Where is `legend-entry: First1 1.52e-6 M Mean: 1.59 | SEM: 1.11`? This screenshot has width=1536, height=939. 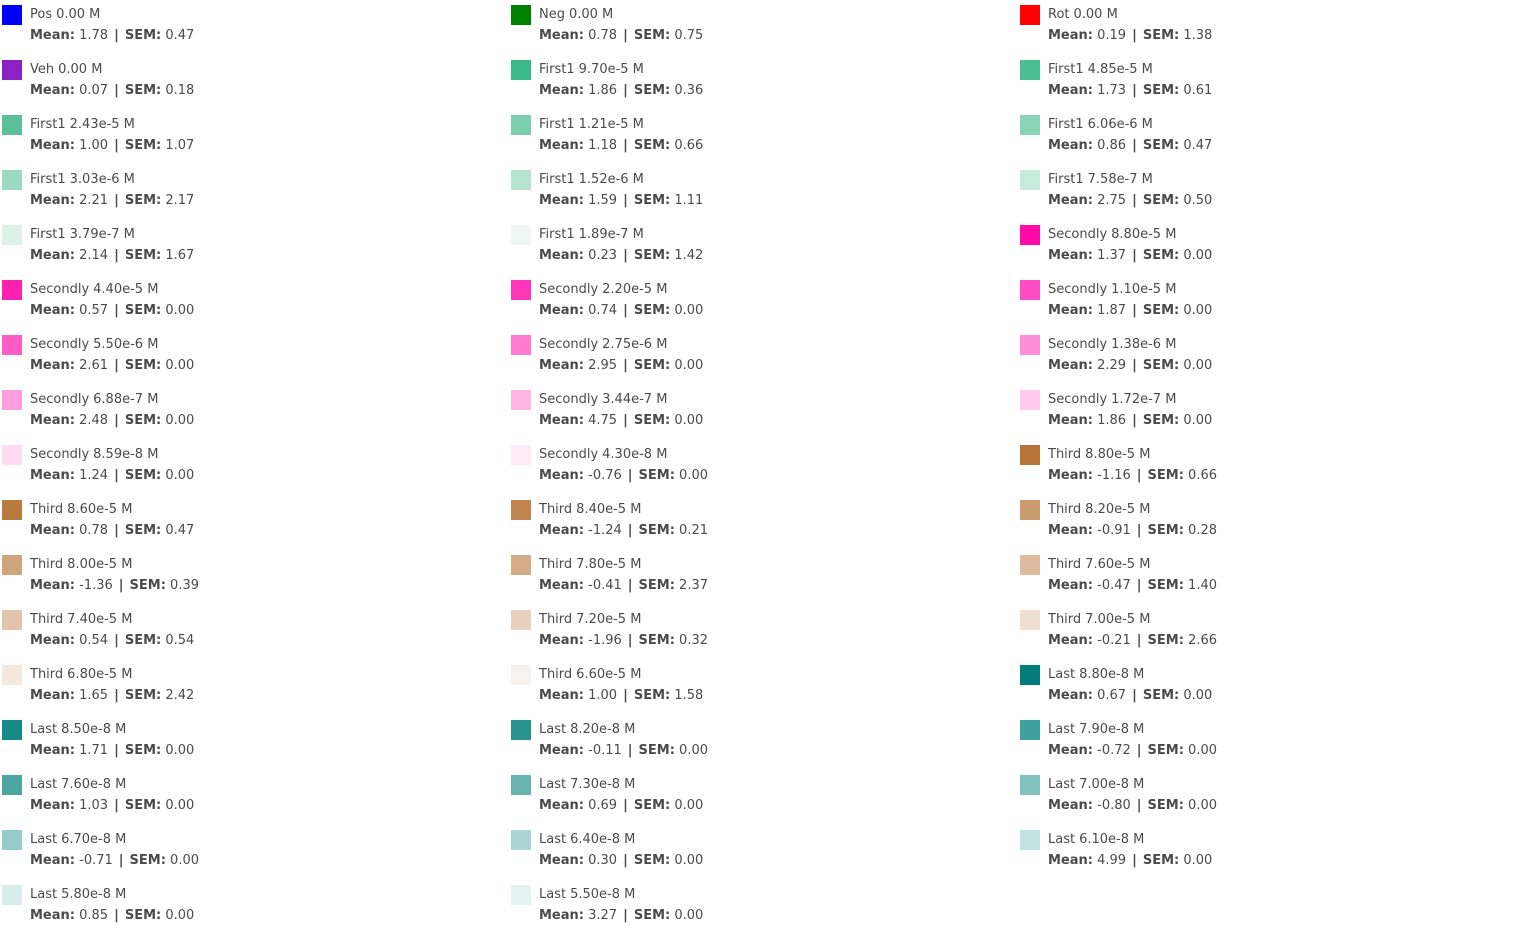 legend-entry: First1 1.52e-6 M Mean: 1.59 | SEM: 1.11 is located at coordinates (761, 196).